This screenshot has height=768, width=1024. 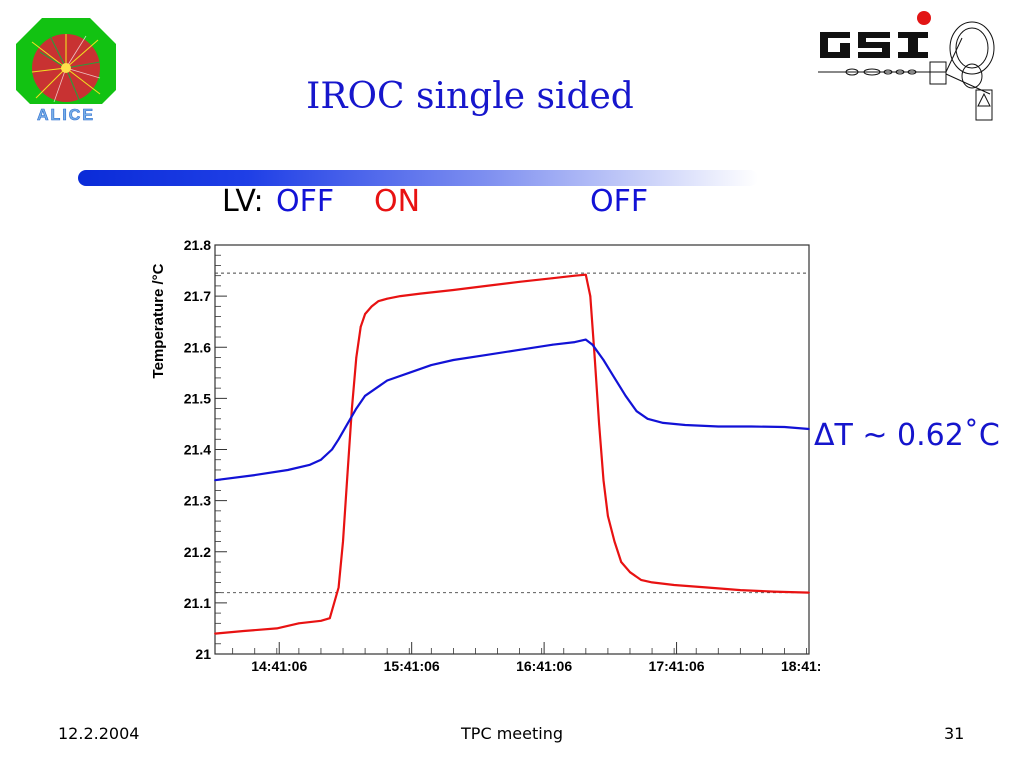 I want to click on lv-state-off-1: OFF, so click(x=305, y=201).